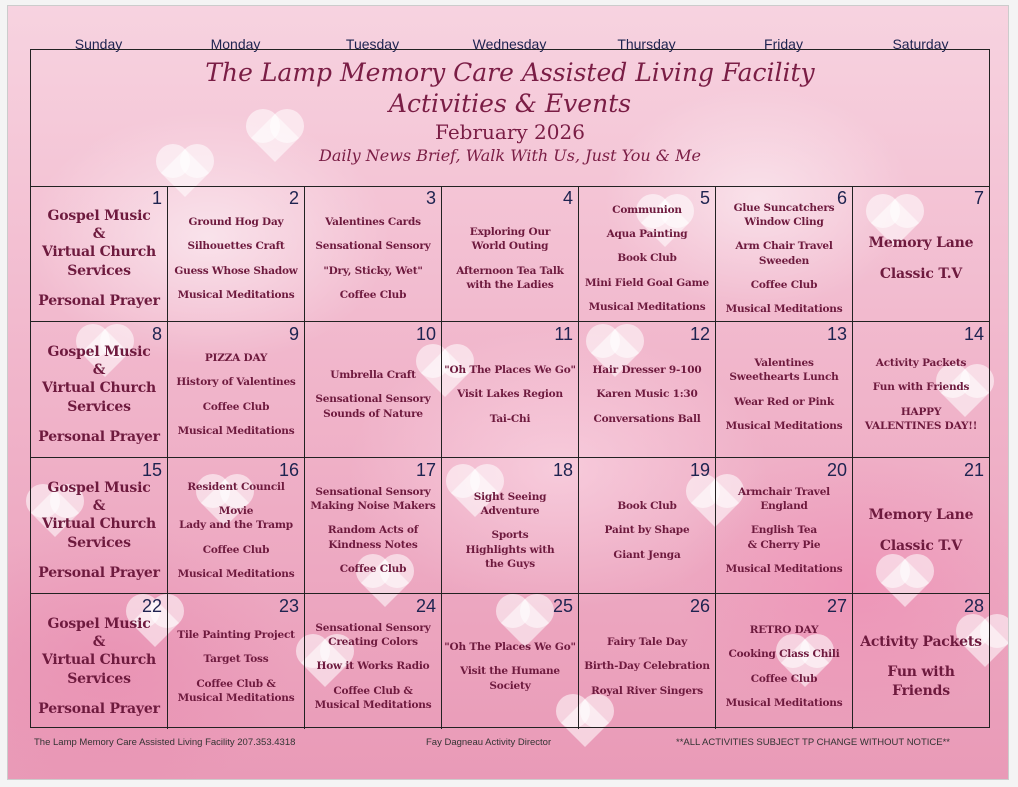  Describe the element at coordinates (373, 375) in the screenshot. I see `activity-item: Umbrella Craft` at that location.